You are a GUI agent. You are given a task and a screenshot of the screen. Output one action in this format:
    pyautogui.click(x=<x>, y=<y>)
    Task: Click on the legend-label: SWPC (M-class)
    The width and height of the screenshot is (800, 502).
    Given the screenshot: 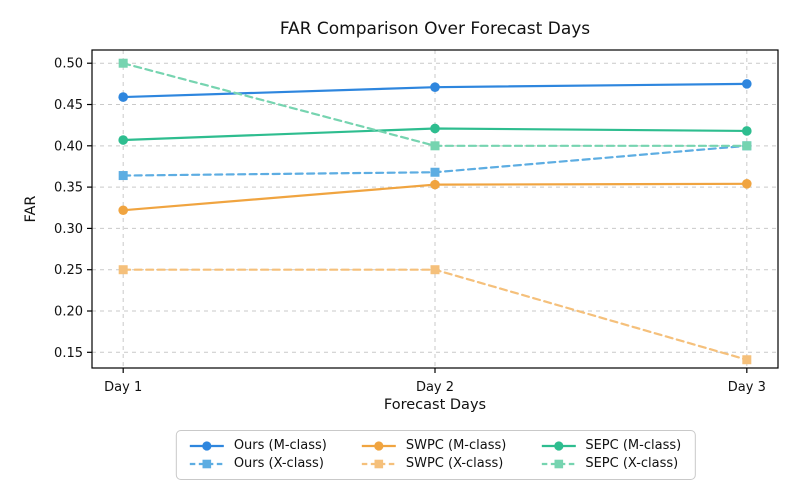 What is the action you would take?
    pyautogui.click(x=456, y=445)
    